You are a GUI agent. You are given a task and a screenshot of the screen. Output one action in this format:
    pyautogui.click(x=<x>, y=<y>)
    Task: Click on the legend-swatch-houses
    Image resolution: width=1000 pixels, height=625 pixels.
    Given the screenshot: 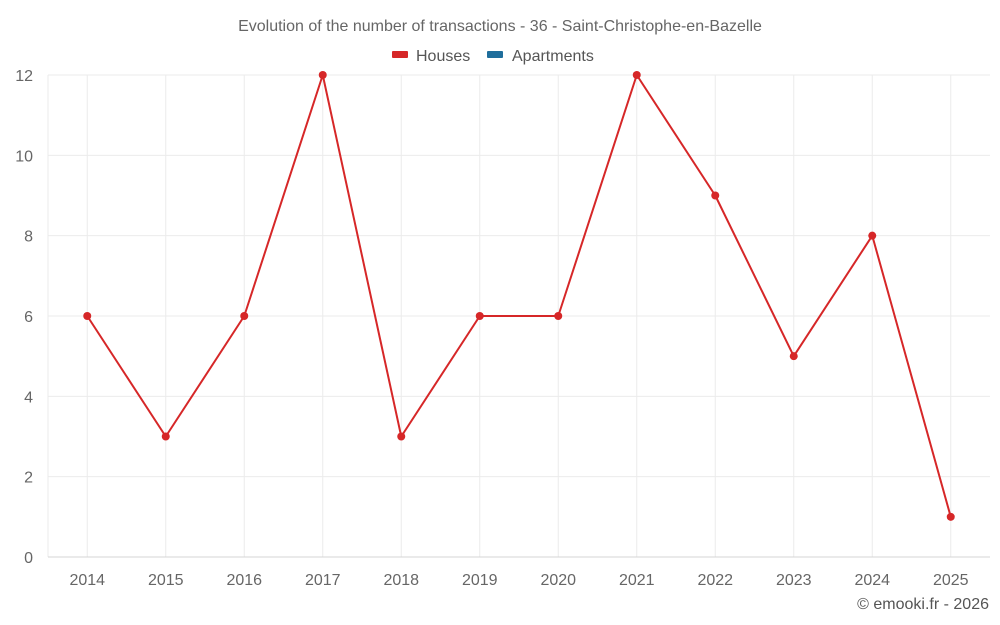 What is the action you would take?
    pyautogui.click(x=400, y=54)
    